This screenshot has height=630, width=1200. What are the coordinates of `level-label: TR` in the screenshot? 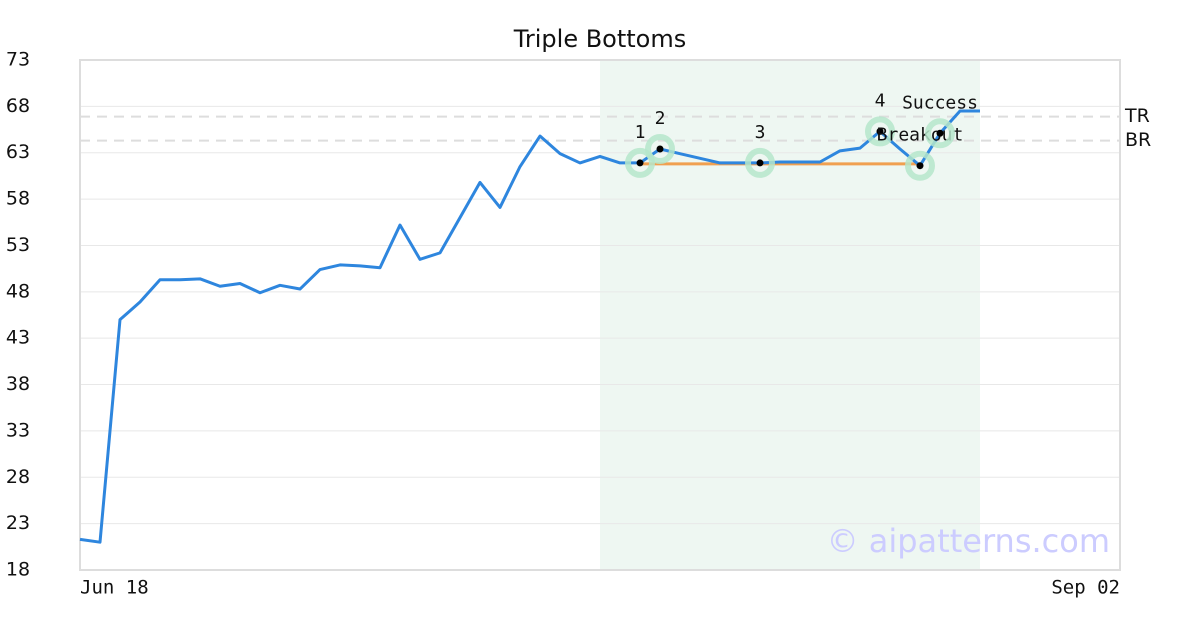 It's located at (1137, 116).